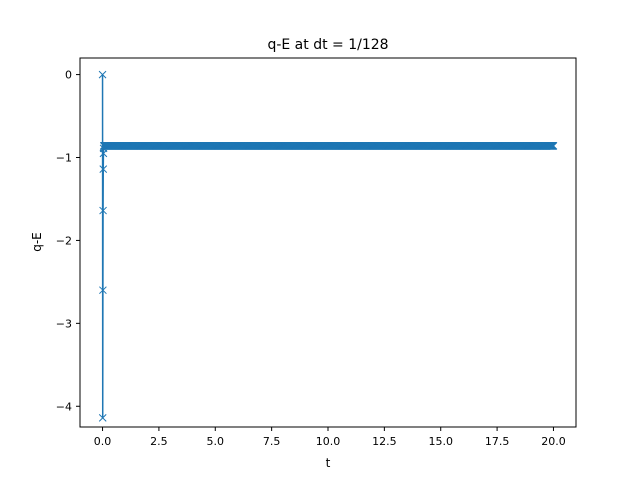 The width and height of the screenshot is (640, 480). What do you see at coordinates (64, 240) in the screenshot?
I see `y-tick-label: −2` at bounding box center [64, 240].